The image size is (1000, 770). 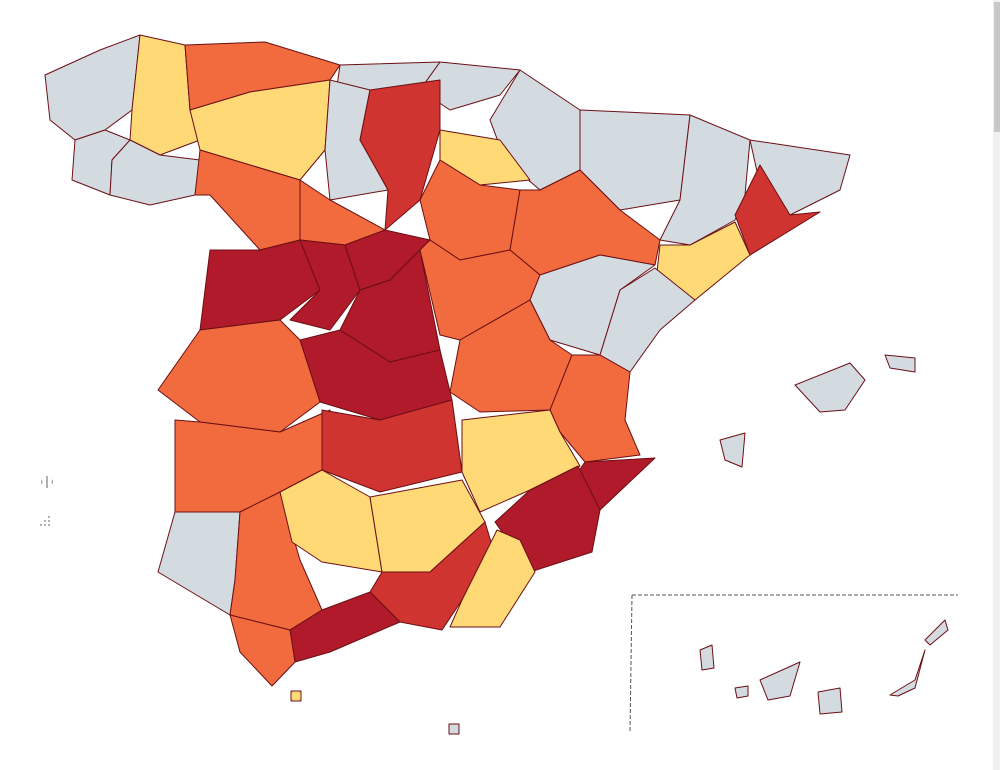 What do you see at coordinates (47, 482) in the screenshot?
I see `pan-icon` at bounding box center [47, 482].